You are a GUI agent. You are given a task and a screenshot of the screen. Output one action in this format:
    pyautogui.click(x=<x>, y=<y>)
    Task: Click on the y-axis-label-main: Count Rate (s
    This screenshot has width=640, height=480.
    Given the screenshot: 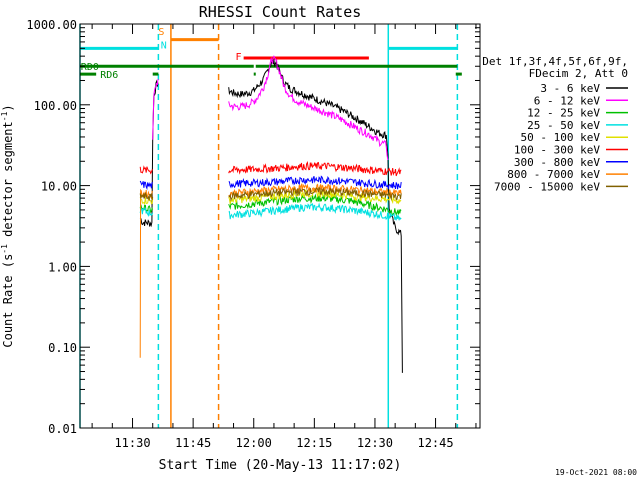 What is the action you would take?
    pyautogui.click(x=8, y=301)
    